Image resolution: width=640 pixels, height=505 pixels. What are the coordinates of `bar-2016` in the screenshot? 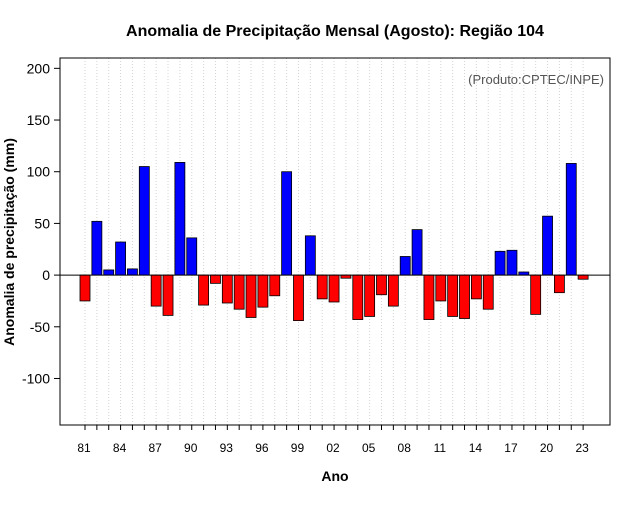 It's located at (500, 263).